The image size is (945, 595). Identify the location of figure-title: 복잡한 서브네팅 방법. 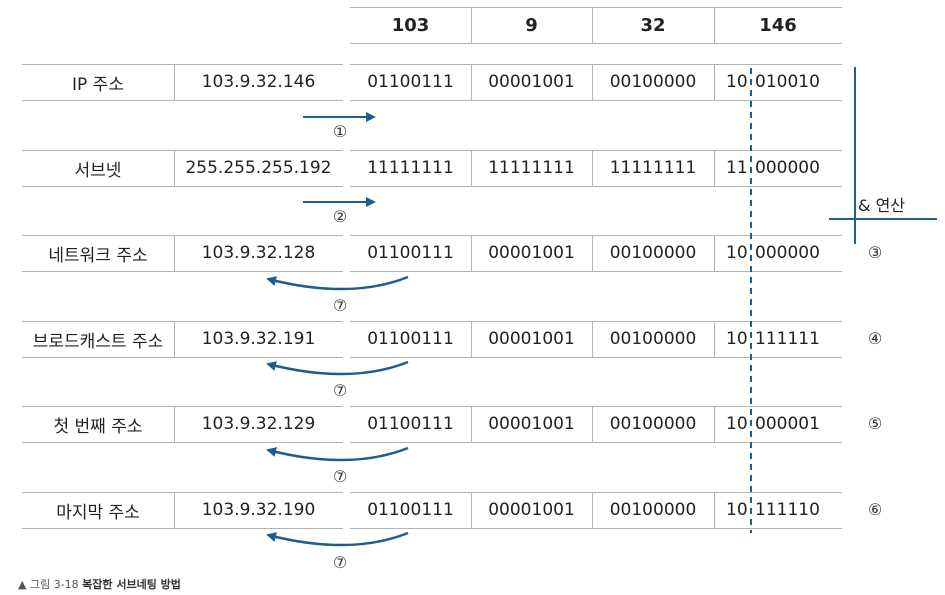
(131, 584).